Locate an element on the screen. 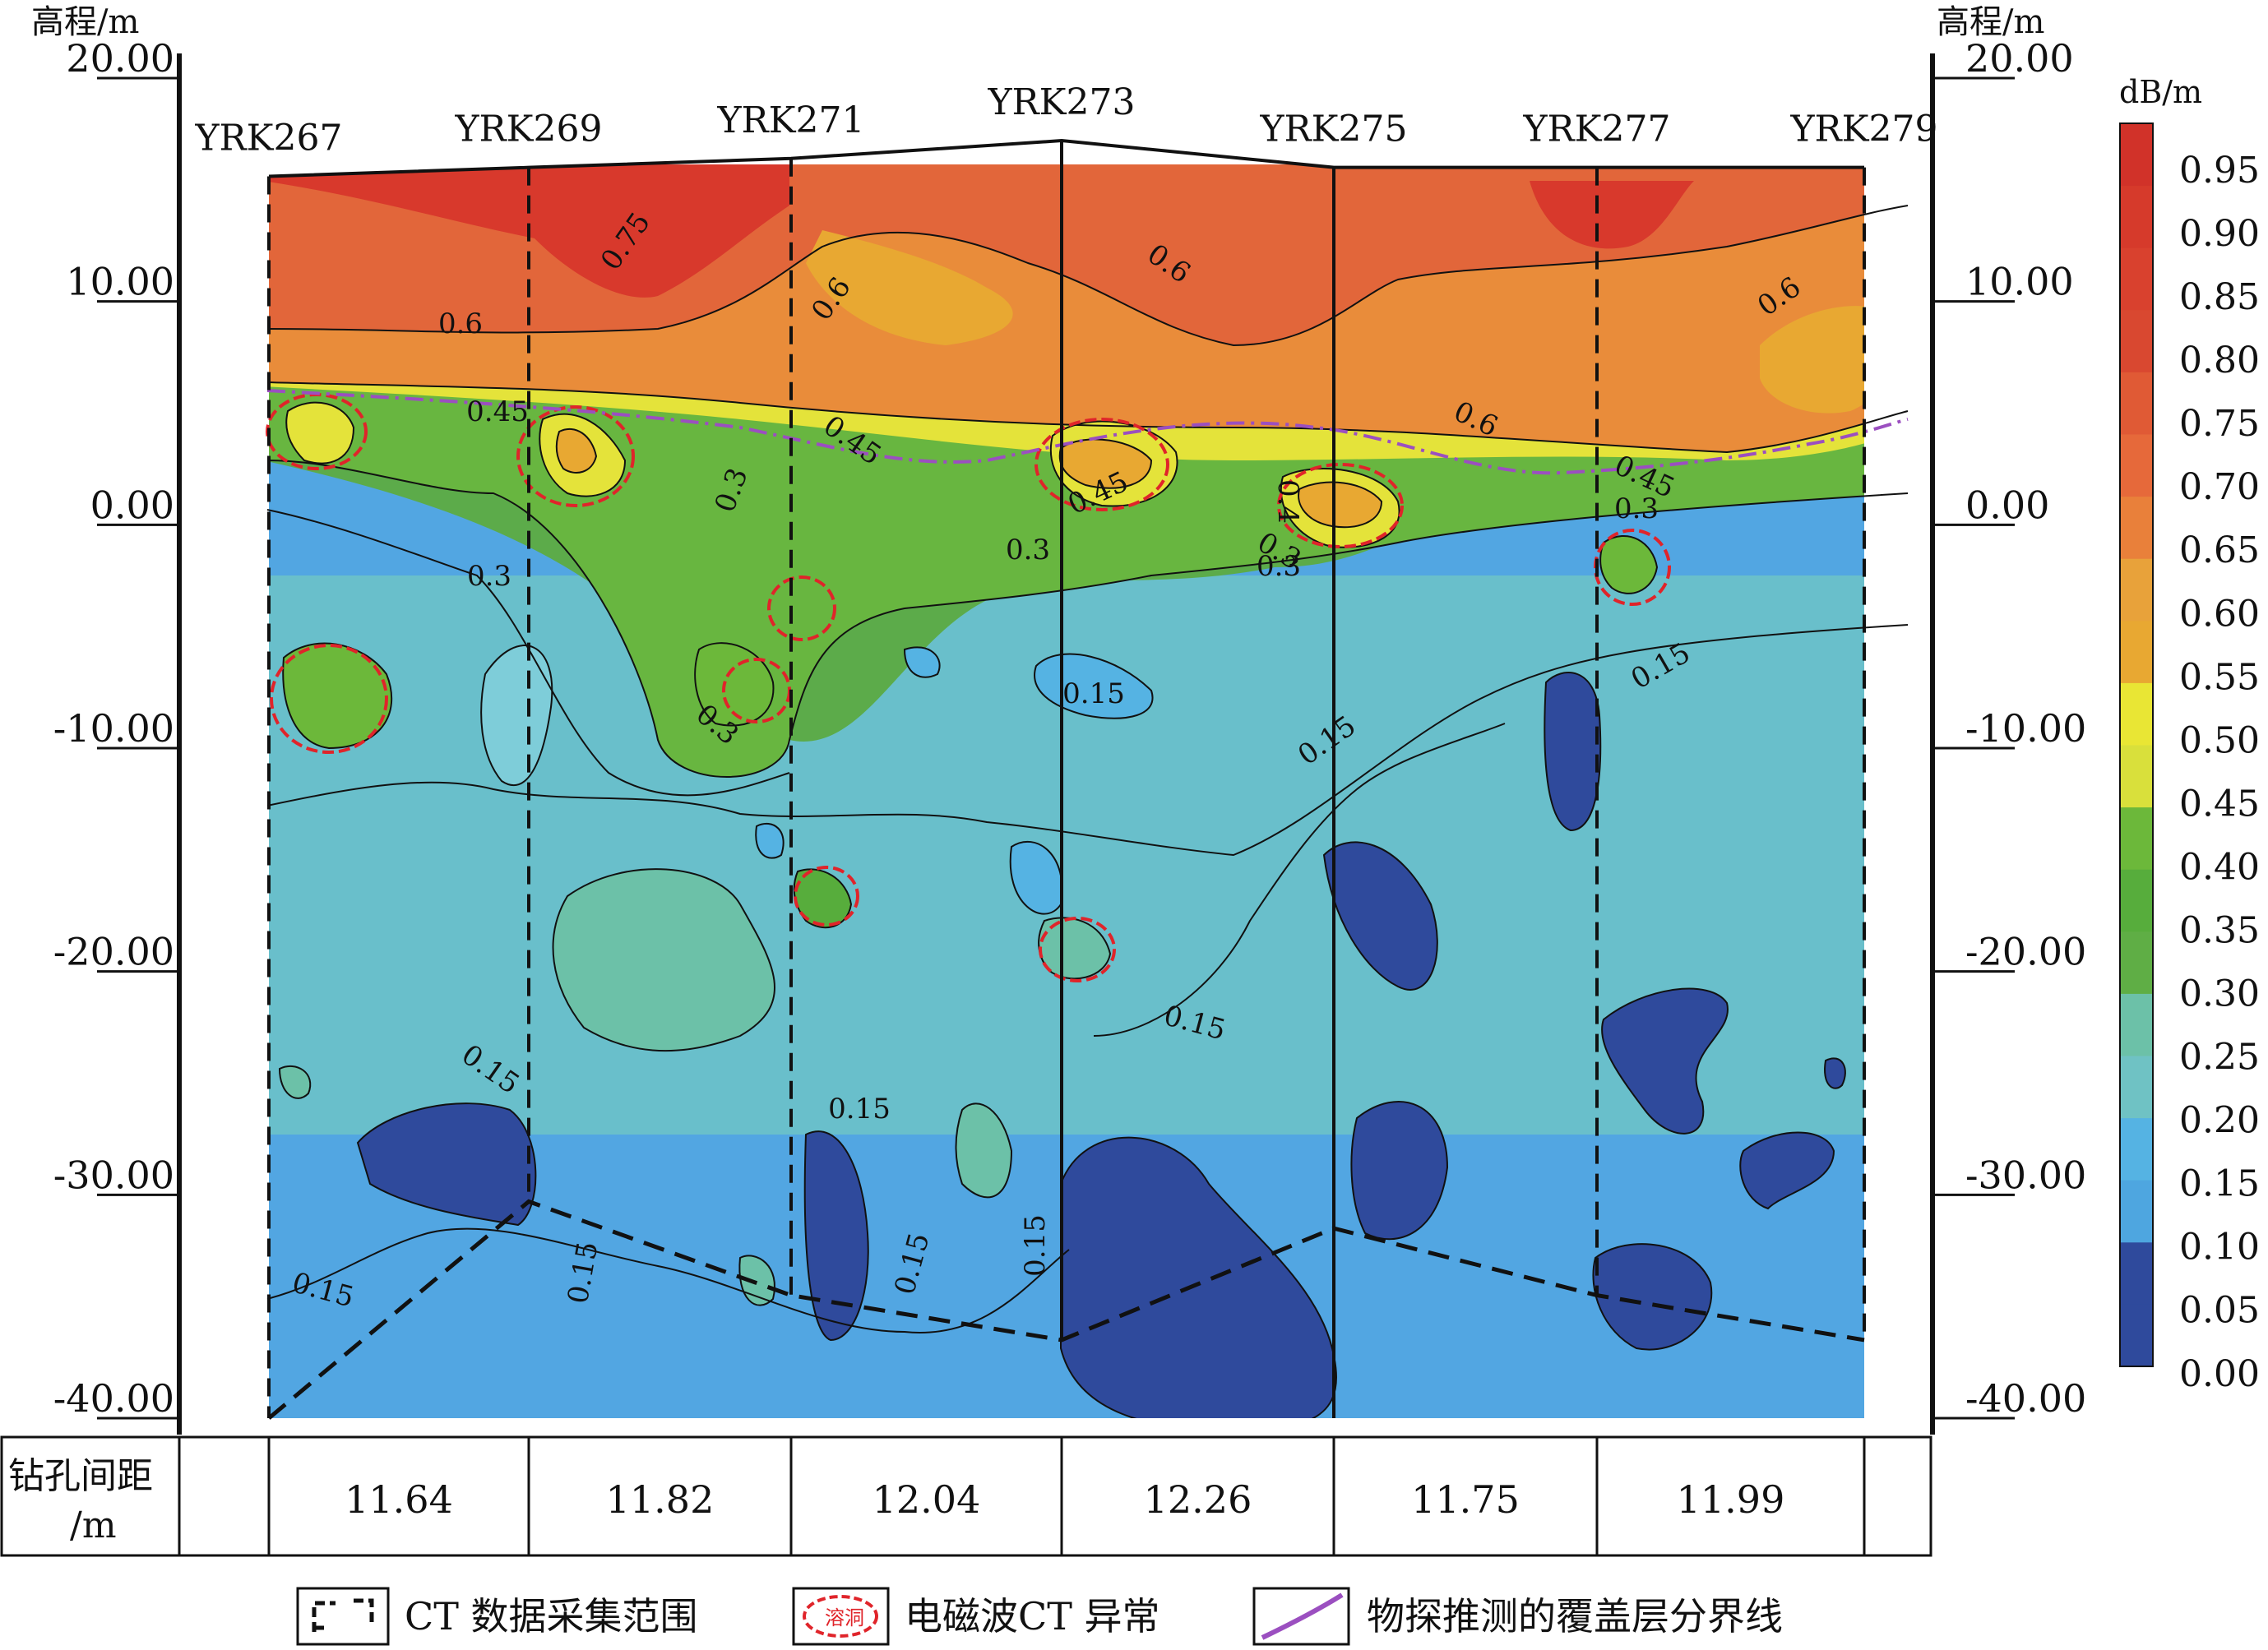 The width and height of the screenshot is (2268, 1650). colorbar-tick-label: 0.30 is located at coordinates (2219, 994).